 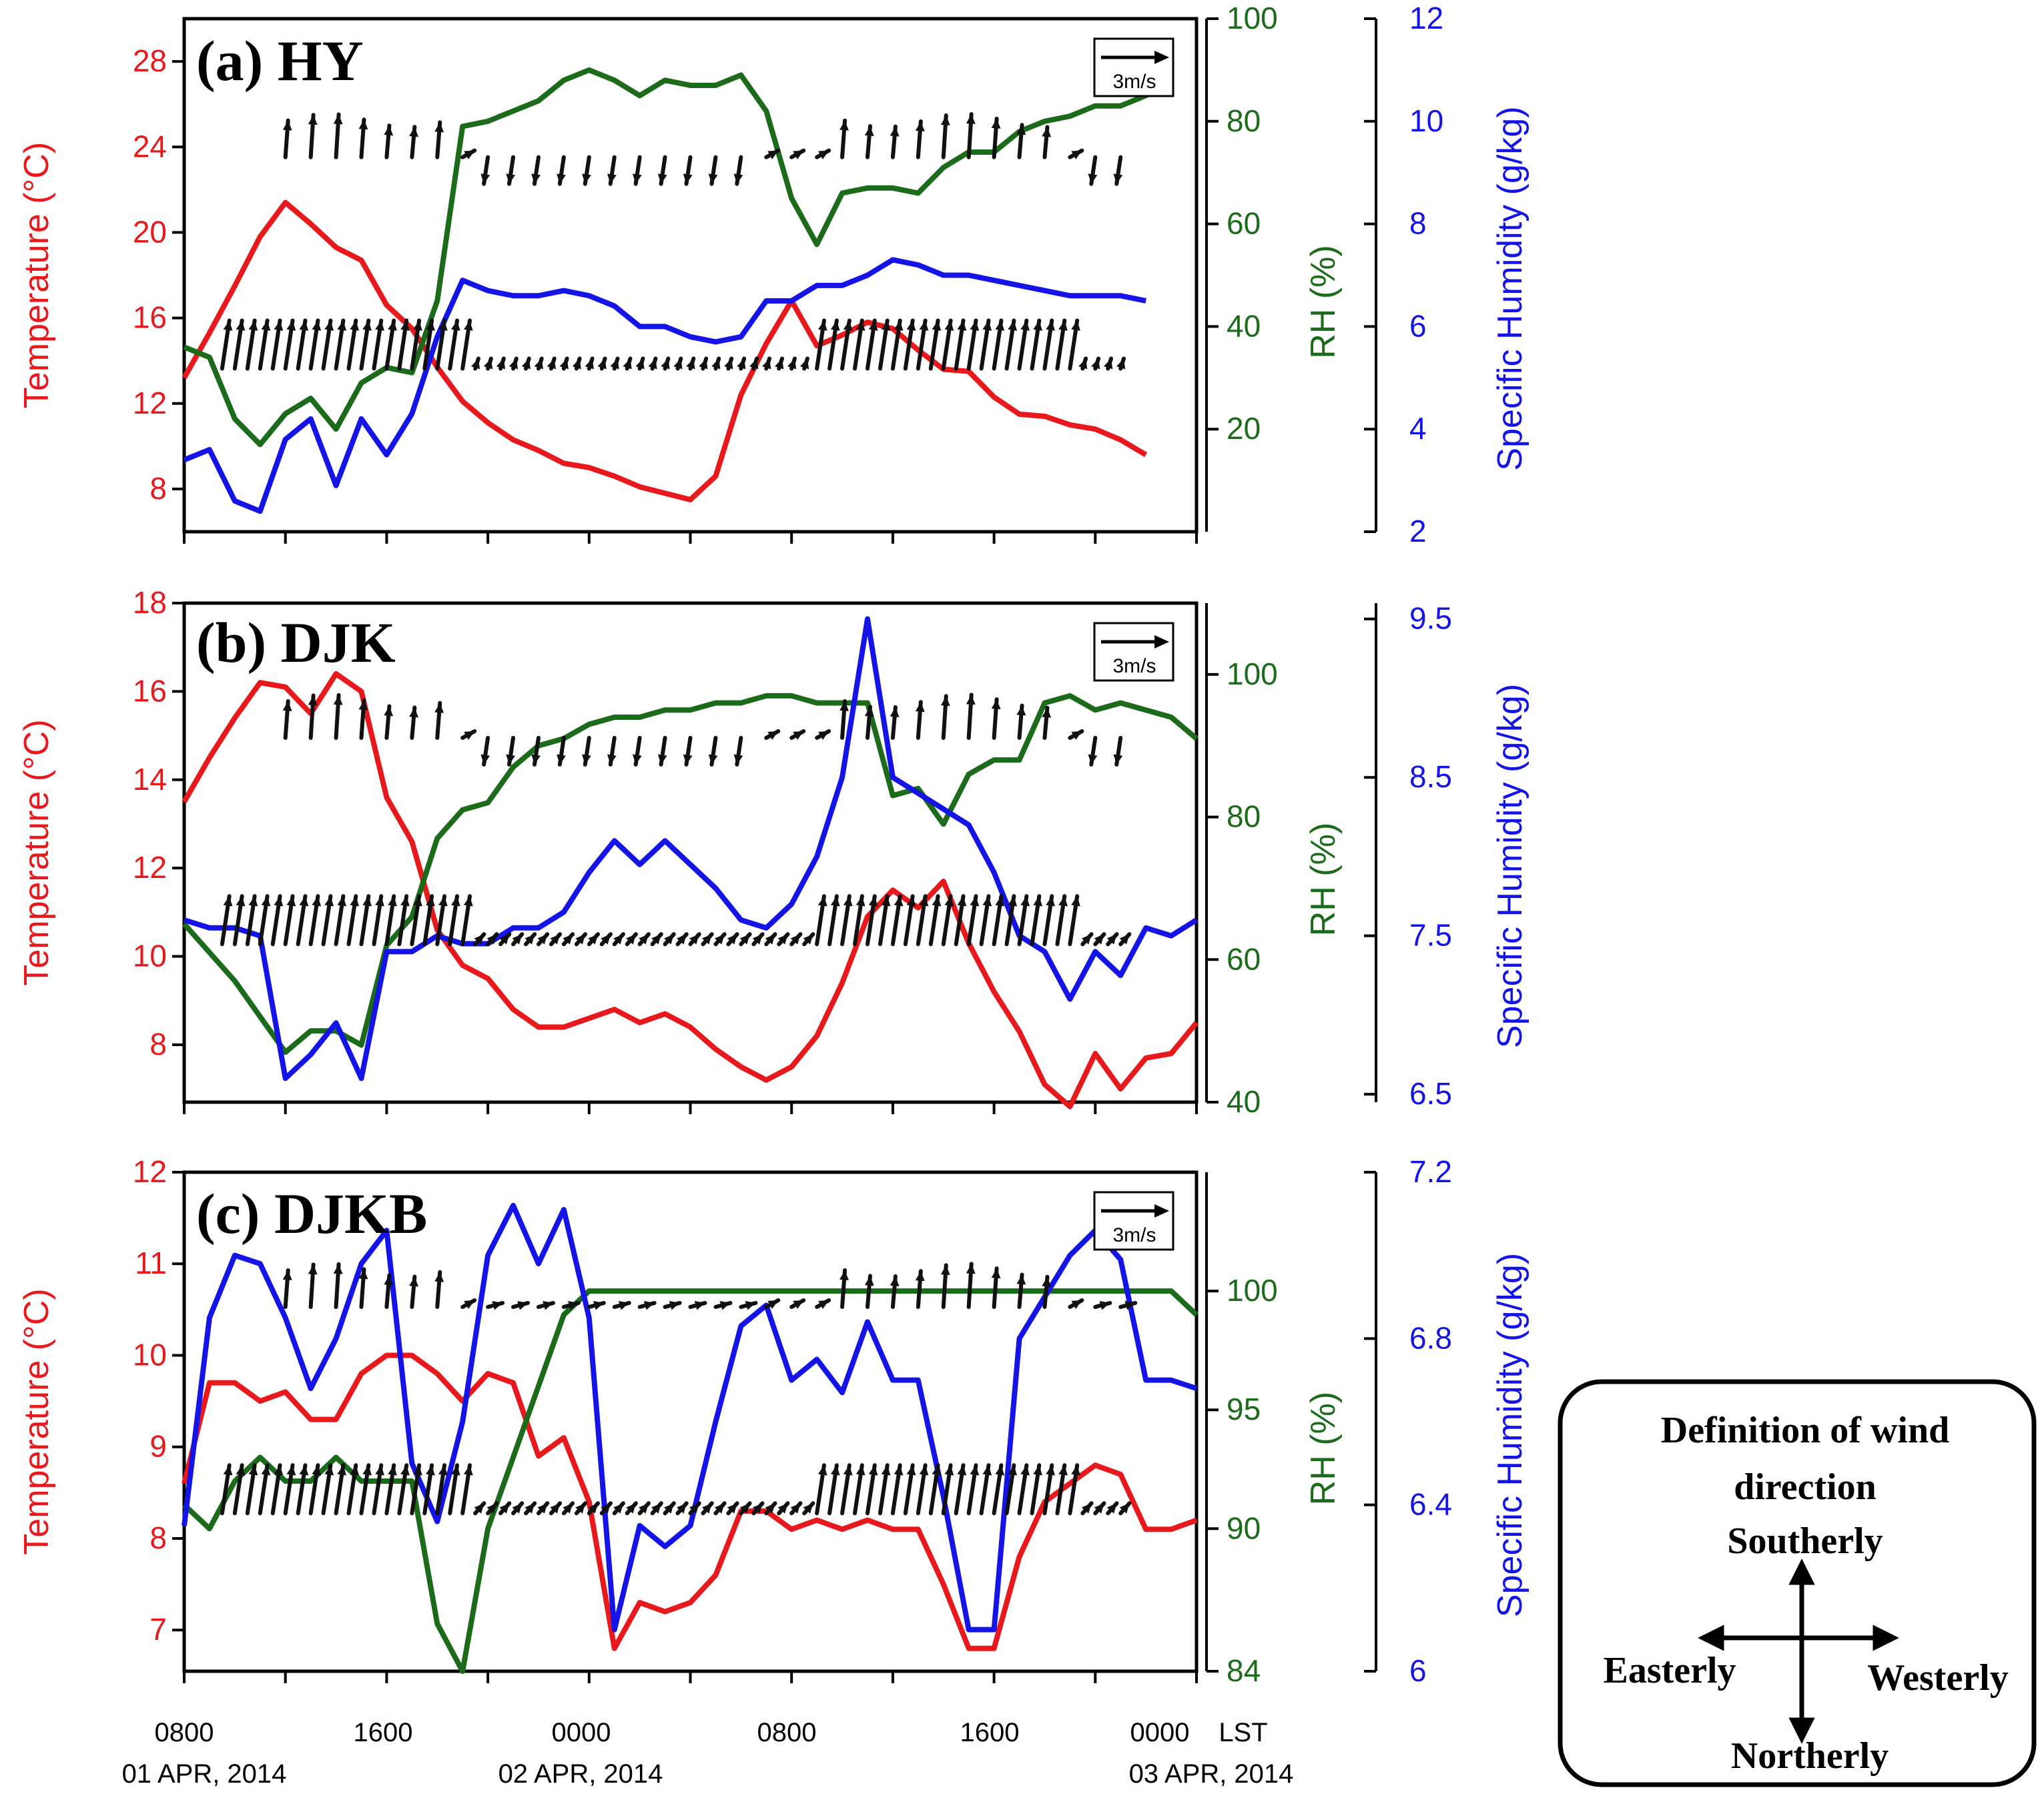 What do you see at coordinates (1418, 531) in the screenshot?
I see `q-tick-label: 2` at bounding box center [1418, 531].